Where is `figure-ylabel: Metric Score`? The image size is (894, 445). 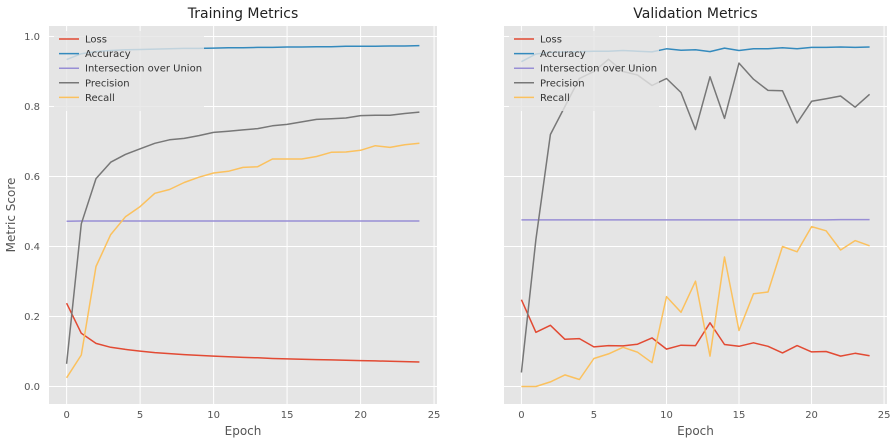 figure-ylabel: Metric Score is located at coordinates (11, 215).